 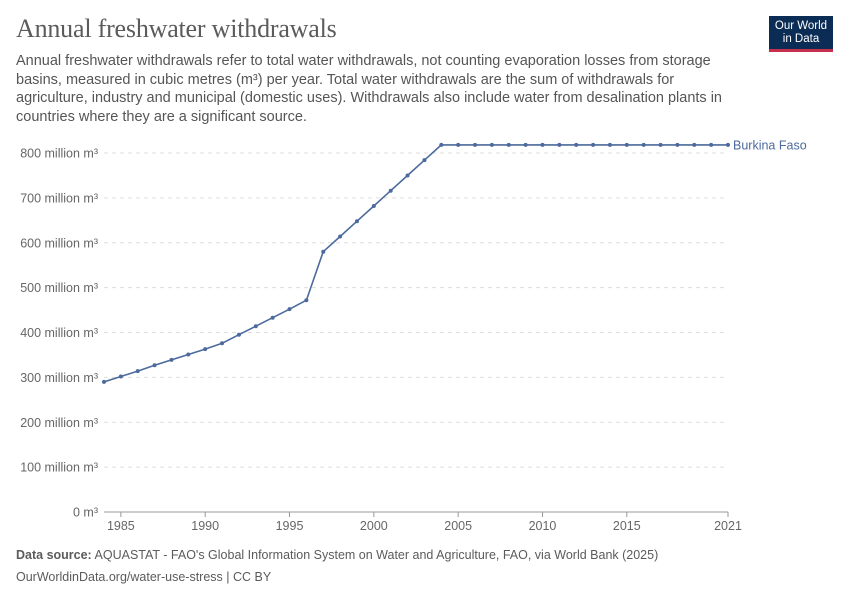 I want to click on source-url-link: OurWorldinData.org/water-use-stress, so click(x=119, y=577).